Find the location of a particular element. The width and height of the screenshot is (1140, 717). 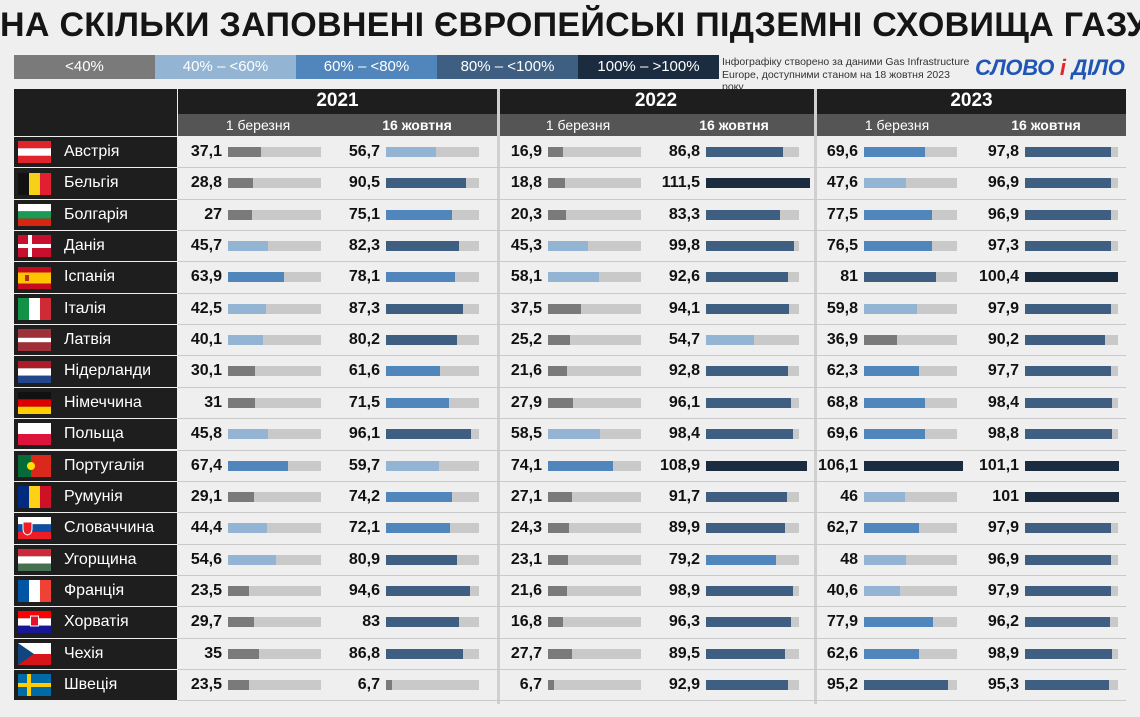

country-cell: Словаччина is located at coordinates (95, 528).